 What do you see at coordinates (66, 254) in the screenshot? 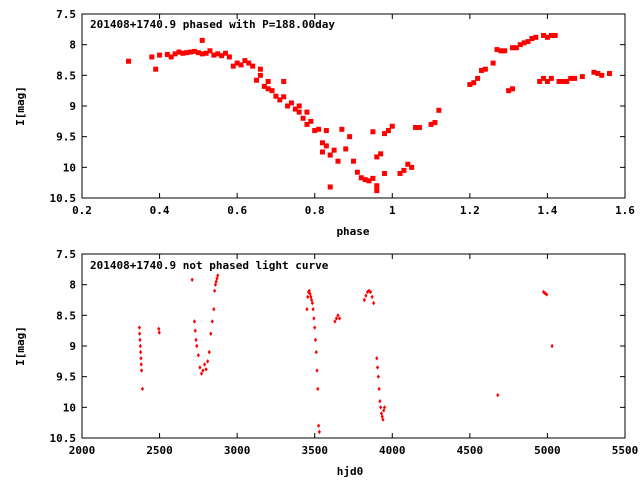
I see `y-tick-label: 7.5` at bounding box center [66, 254].